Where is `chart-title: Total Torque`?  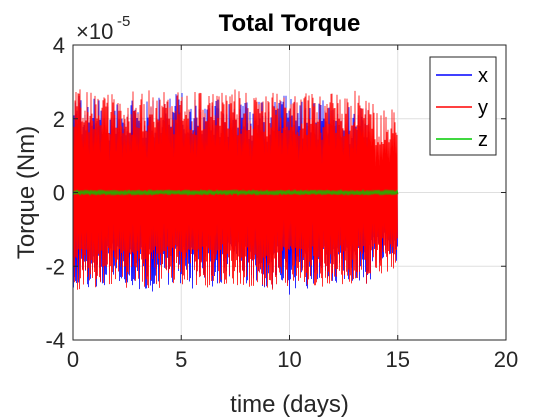
chart-title: Total Torque is located at coordinates (290, 23).